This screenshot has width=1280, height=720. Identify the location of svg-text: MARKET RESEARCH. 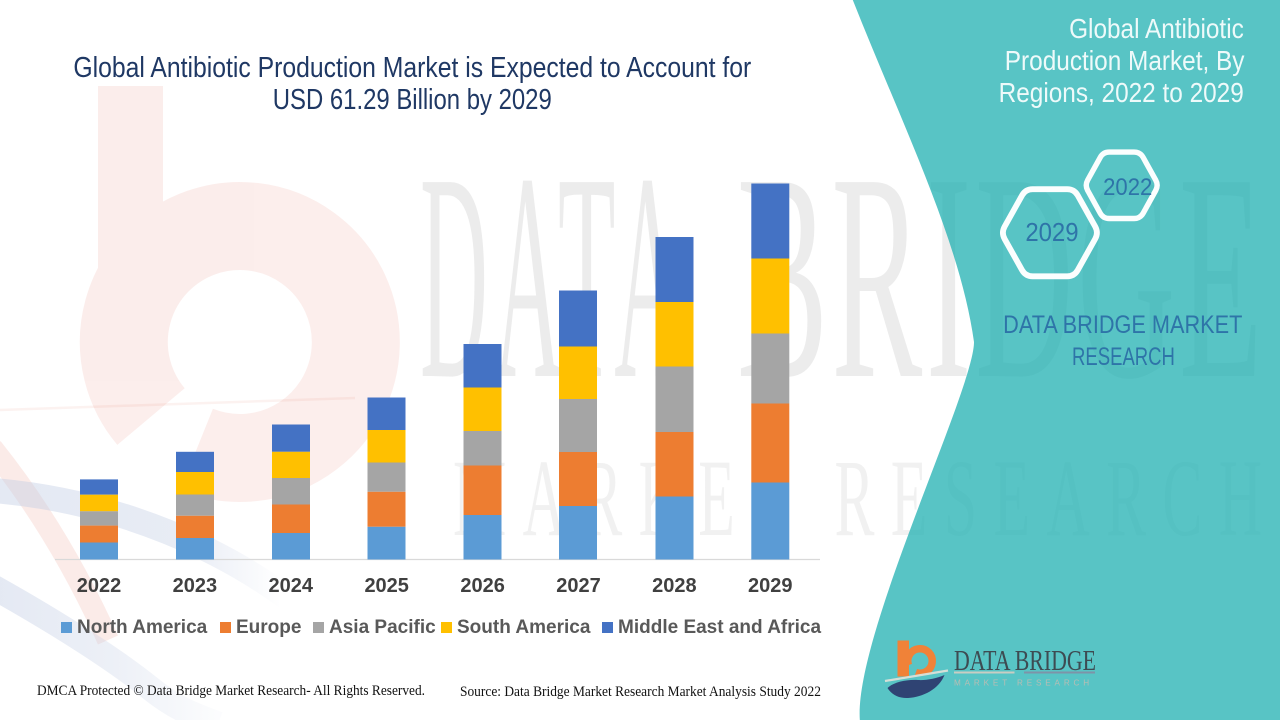
(1023, 683).